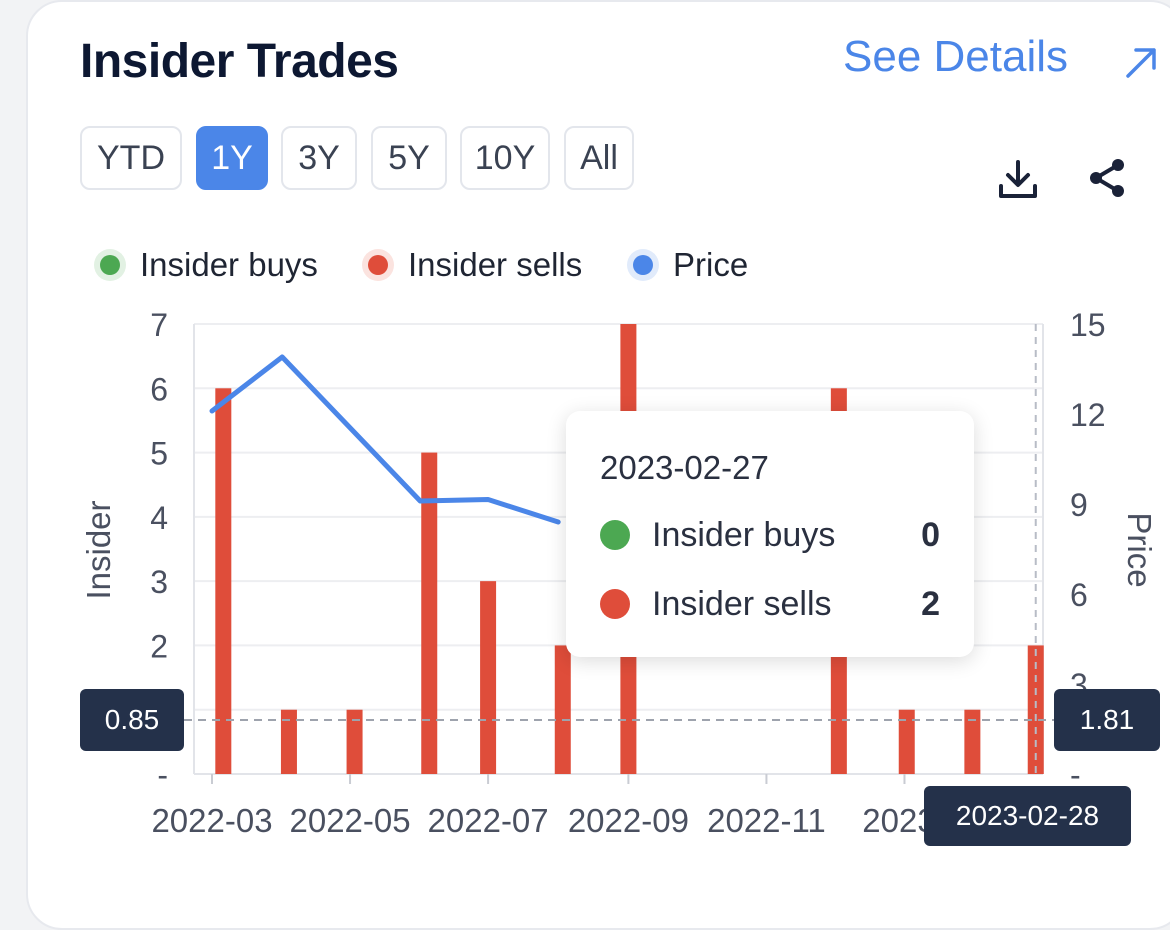 The width and height of the screenshot is (1170, 930). Describe the element at coordinates (1088, 325) in the screenshot. I see `y-right-tick-label: 15` at that location.